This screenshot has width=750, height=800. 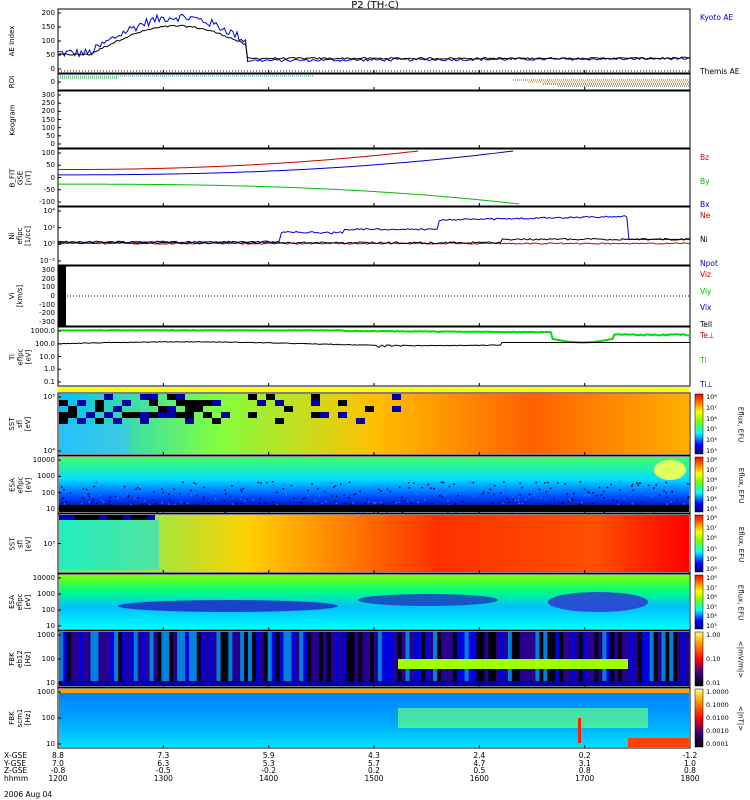 I want to click on legend-bx: Bx, so click(x=705, y=204).